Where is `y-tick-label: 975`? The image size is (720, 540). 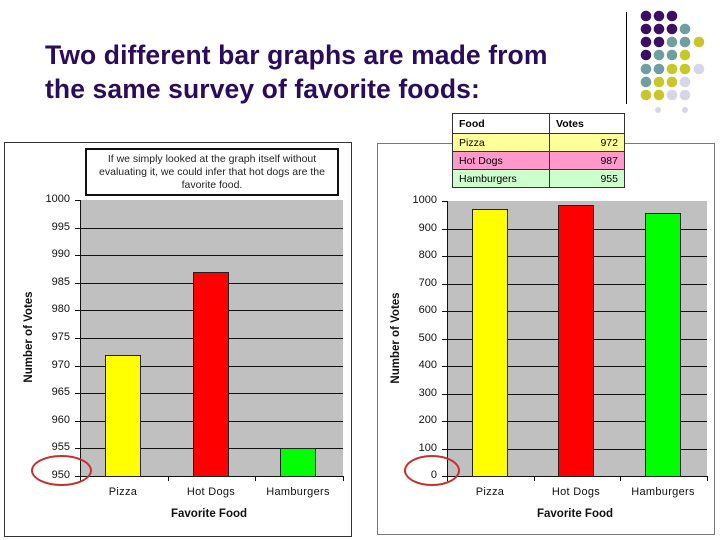
y-tick-label: 975 is located at coordinates (60, 337).